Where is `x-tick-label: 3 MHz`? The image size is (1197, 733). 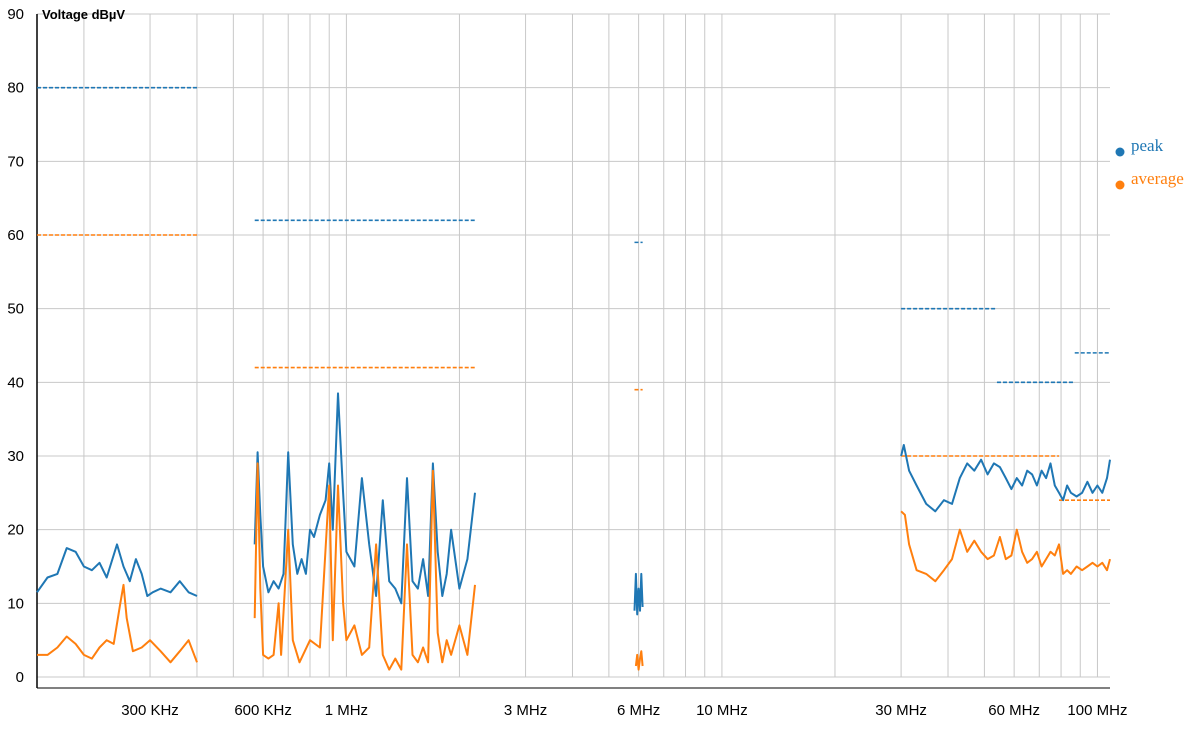
x-tick-label: 3 MHz is located at coordinates (525, 710).